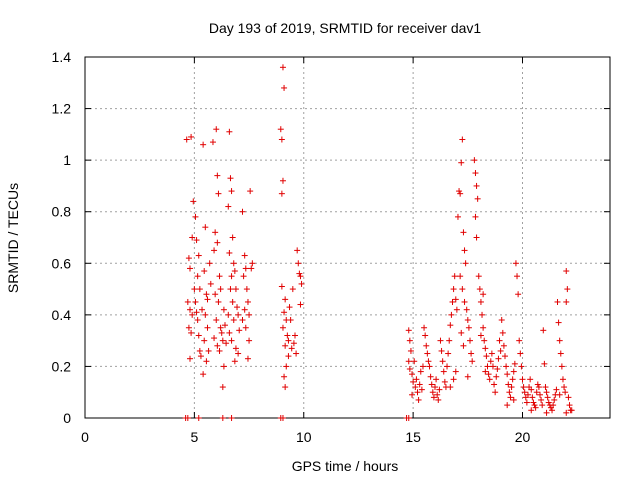 The width and height of the screenshot is (640, 480). I want to click on y-tick-label: 1.4, so click(62, 57).